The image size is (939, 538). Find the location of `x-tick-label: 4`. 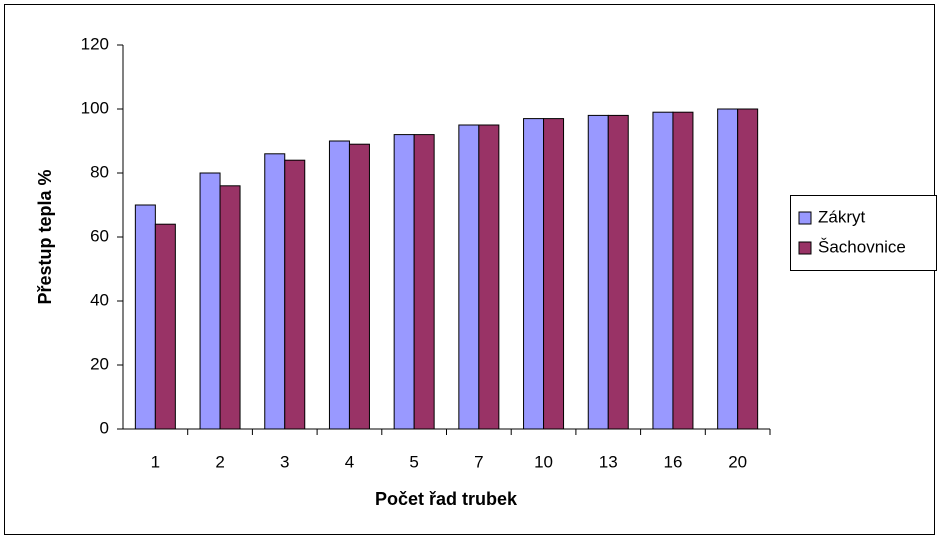

x-tick-label: 4 is located at coordinates (349, 461).